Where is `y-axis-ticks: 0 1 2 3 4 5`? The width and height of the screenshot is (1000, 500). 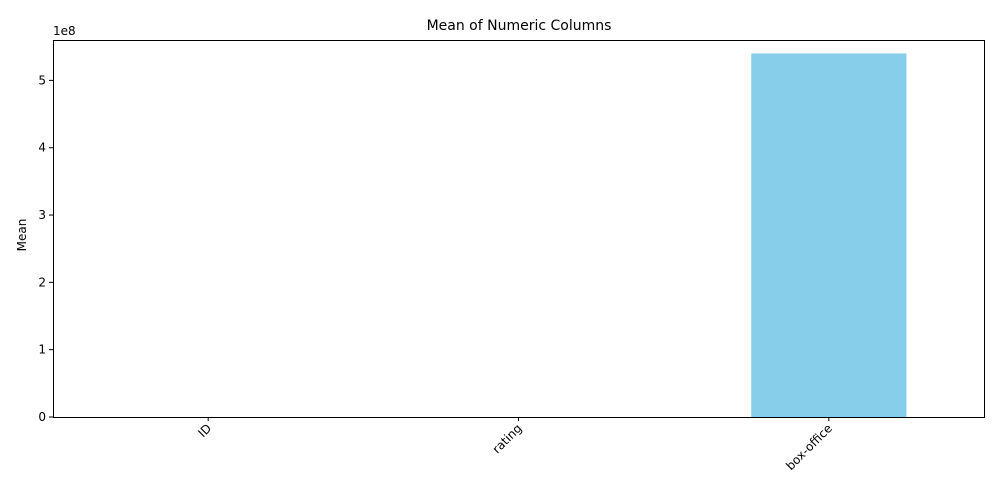
y-axis-ticks: 0 1 2 3 4 5 is located at coordinates (45, 248).